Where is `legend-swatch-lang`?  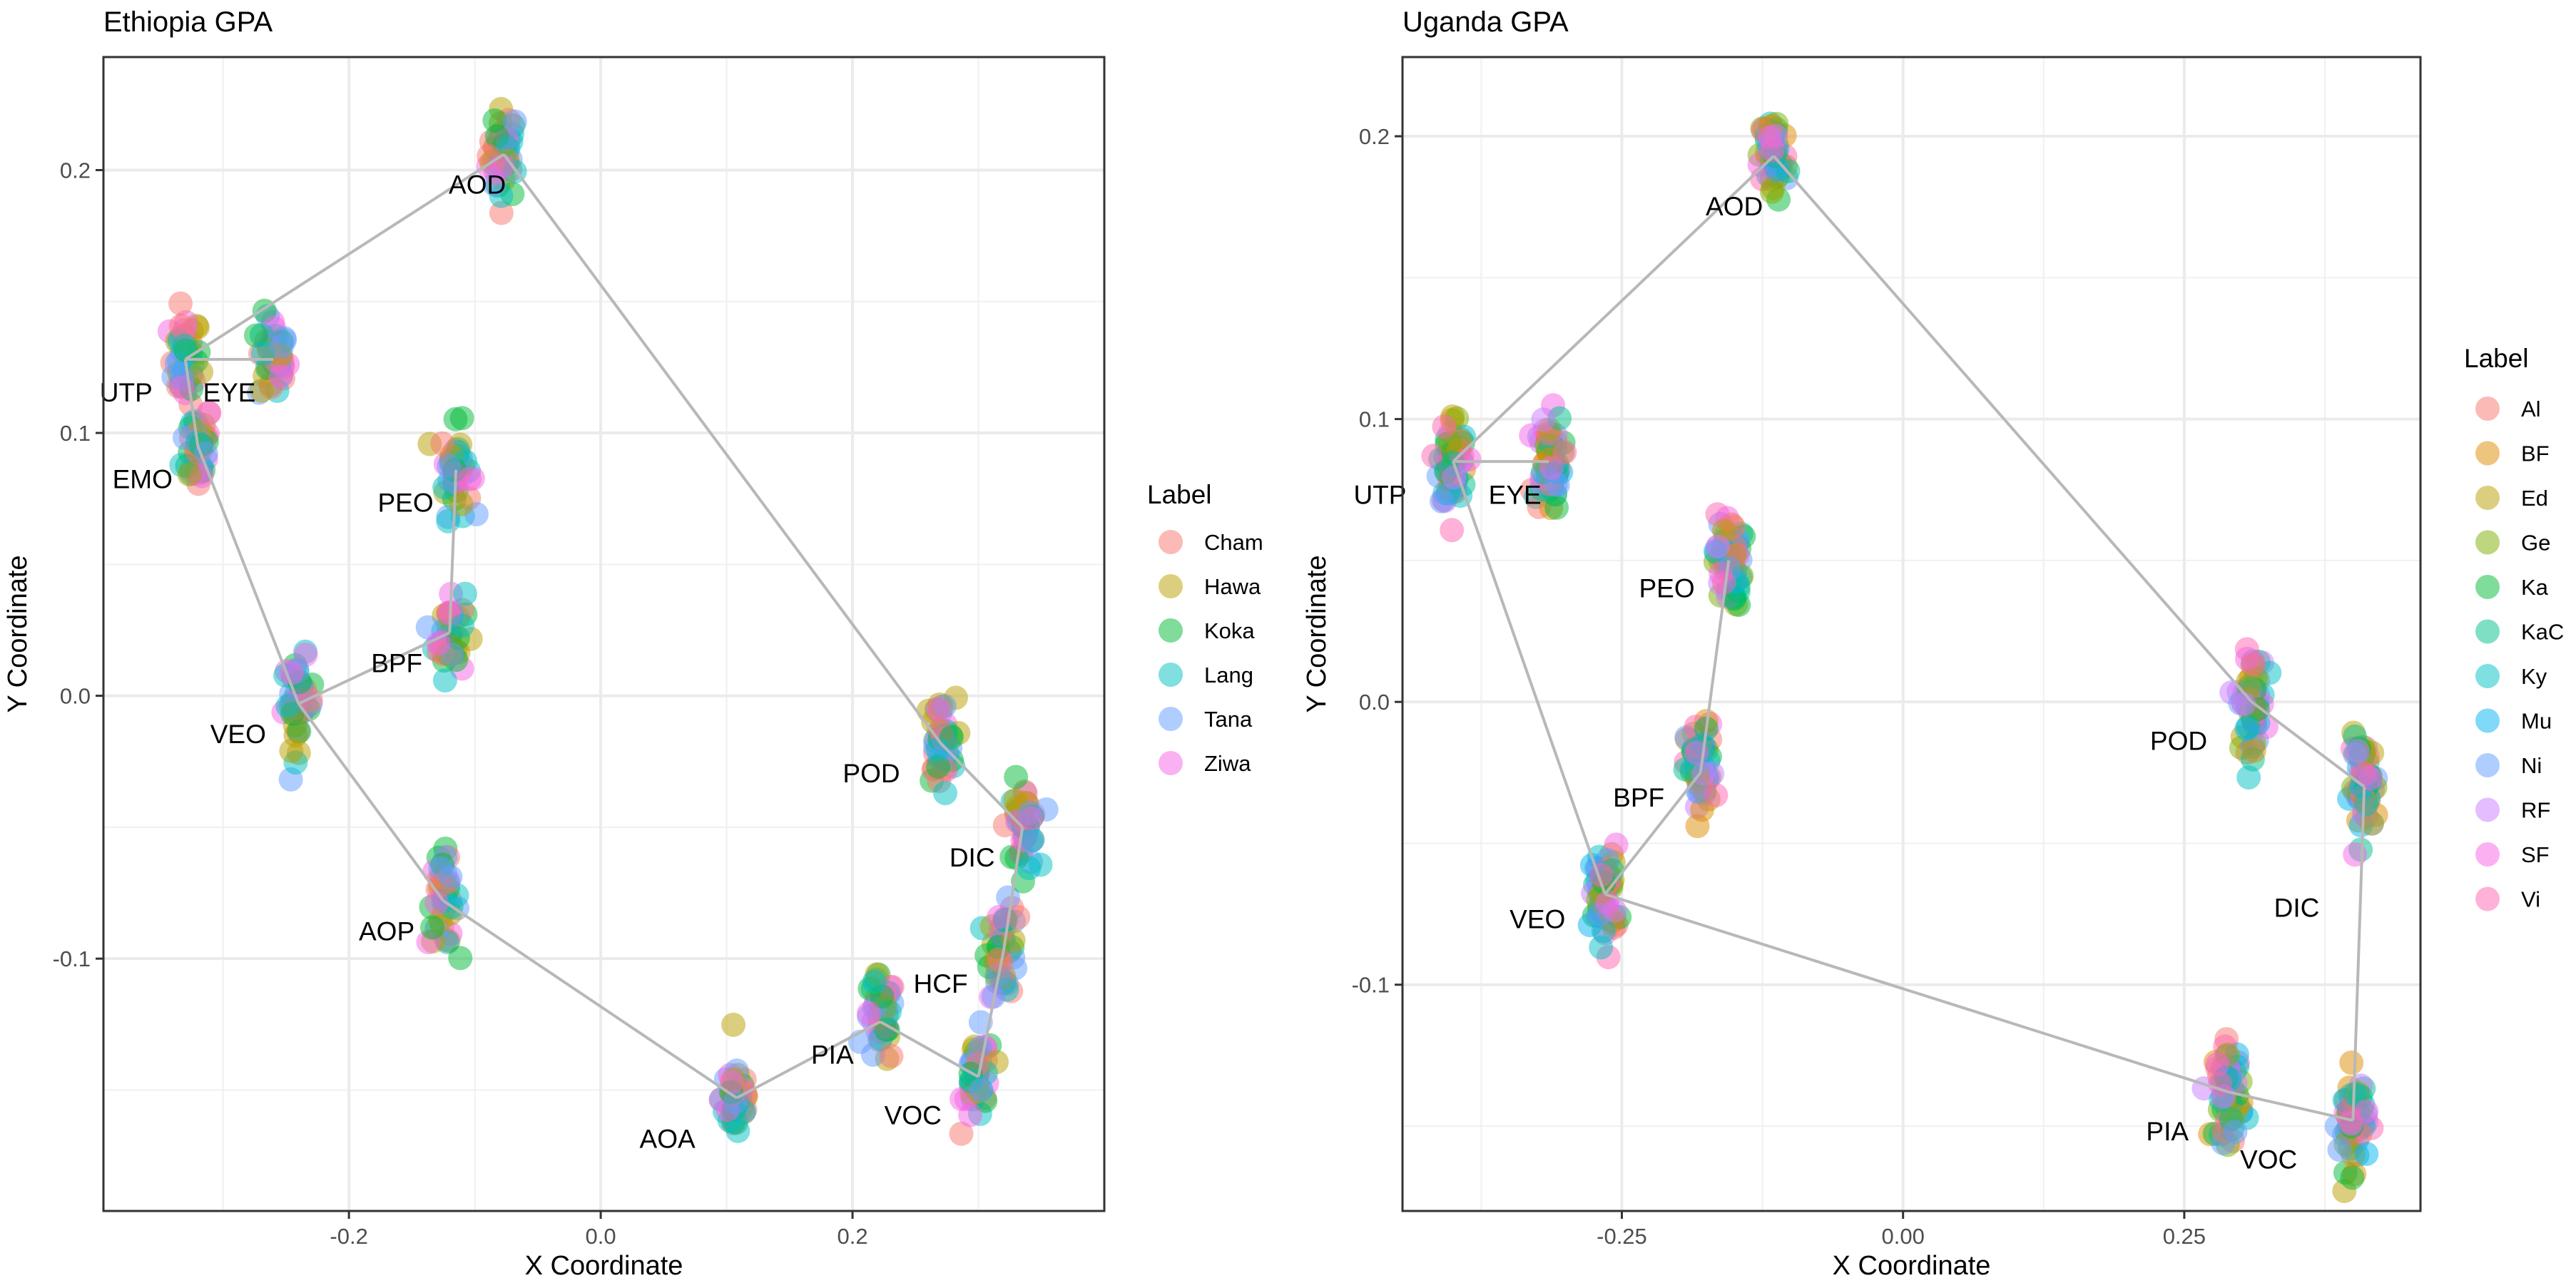 legend-swatch-lang is located at coordinates (1171, 675).